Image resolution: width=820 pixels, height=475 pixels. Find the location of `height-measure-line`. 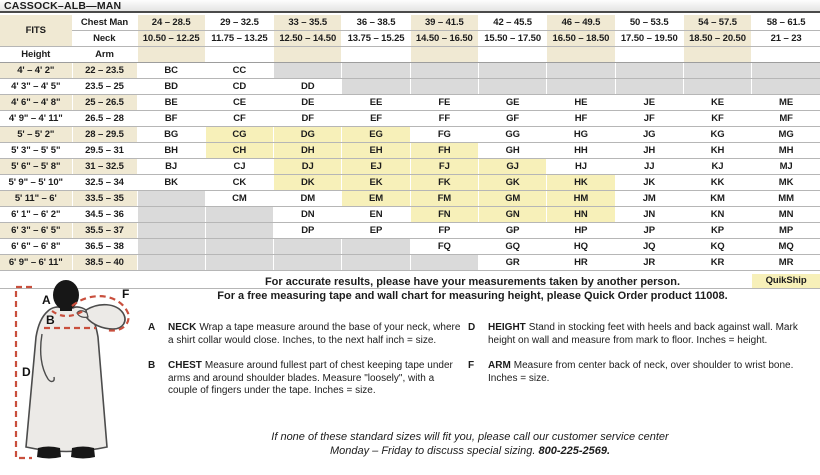

height-measure-line is located at coordinates (23, 372).